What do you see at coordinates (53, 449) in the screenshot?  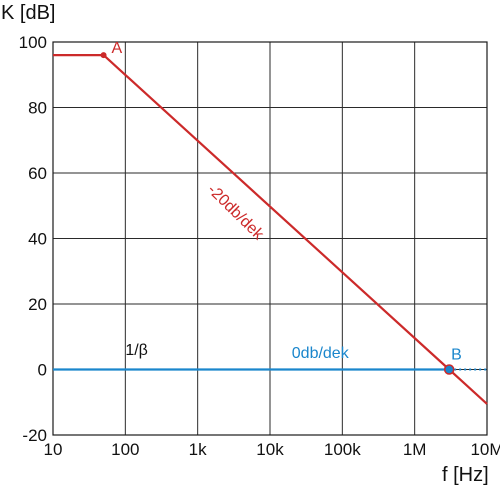 I see `x-tick-label: 10` at bounding box center [53, 449].